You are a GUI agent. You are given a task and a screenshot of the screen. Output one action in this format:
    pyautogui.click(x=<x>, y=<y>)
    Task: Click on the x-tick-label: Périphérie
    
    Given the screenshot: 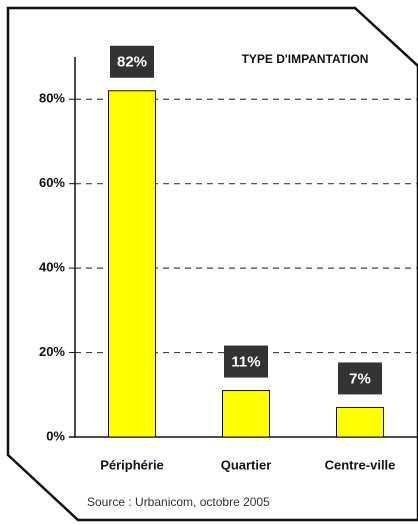 What is the action you would take?
    pyautogui.click(x=132, y=464)
    